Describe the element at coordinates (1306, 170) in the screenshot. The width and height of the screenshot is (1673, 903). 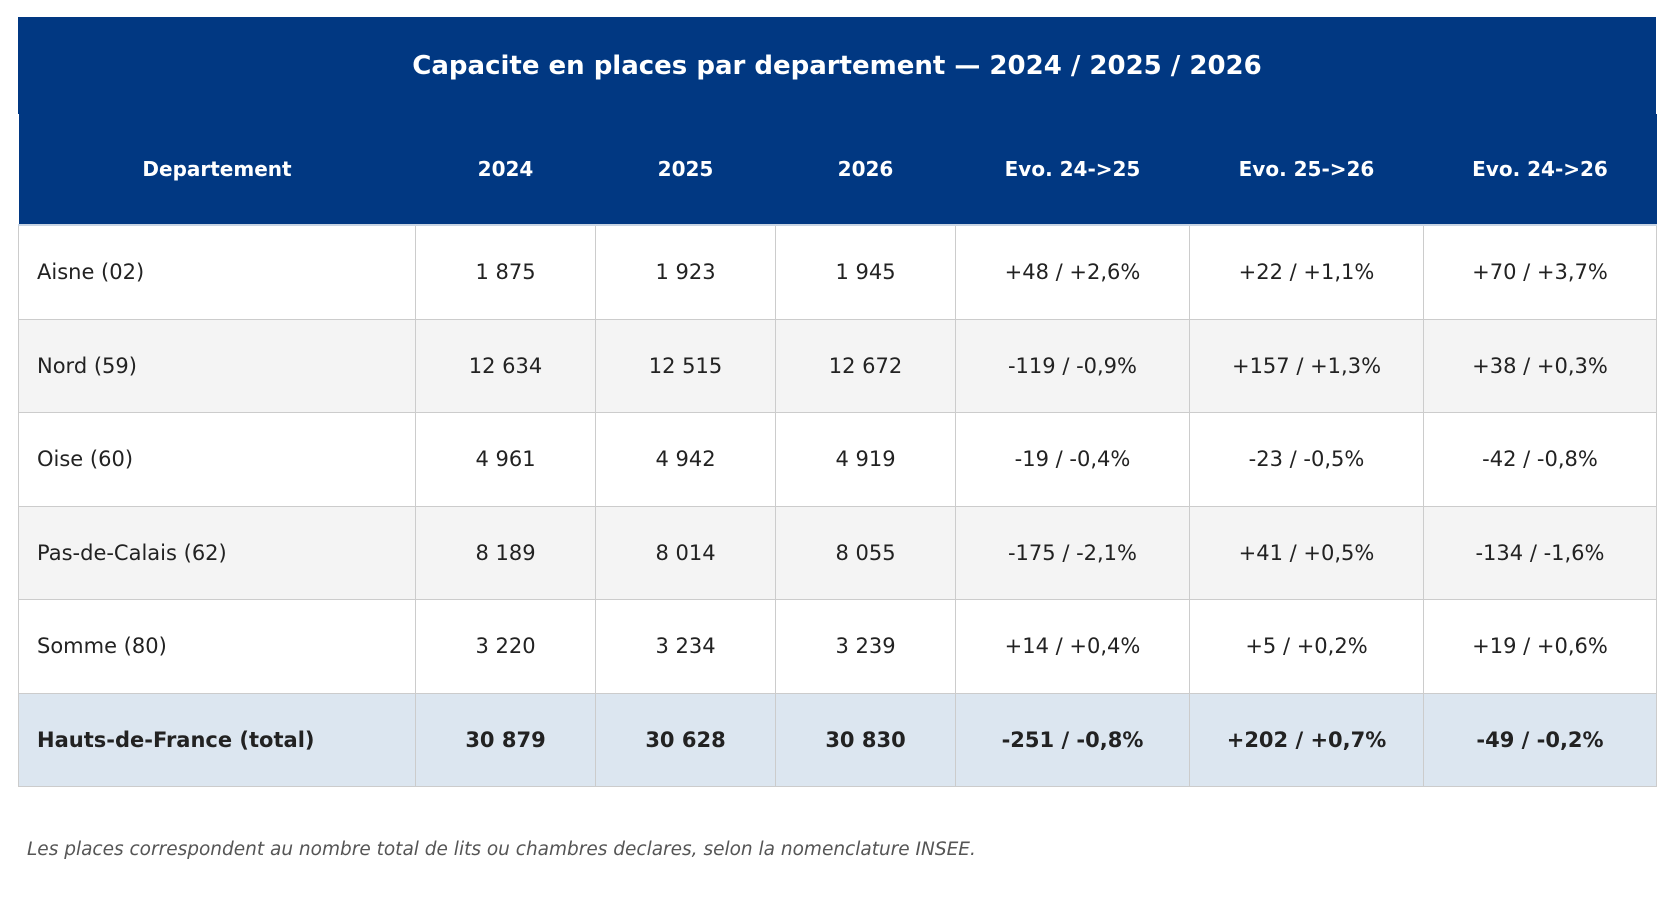
I see `column-header: Evo. 25->26` at that location.